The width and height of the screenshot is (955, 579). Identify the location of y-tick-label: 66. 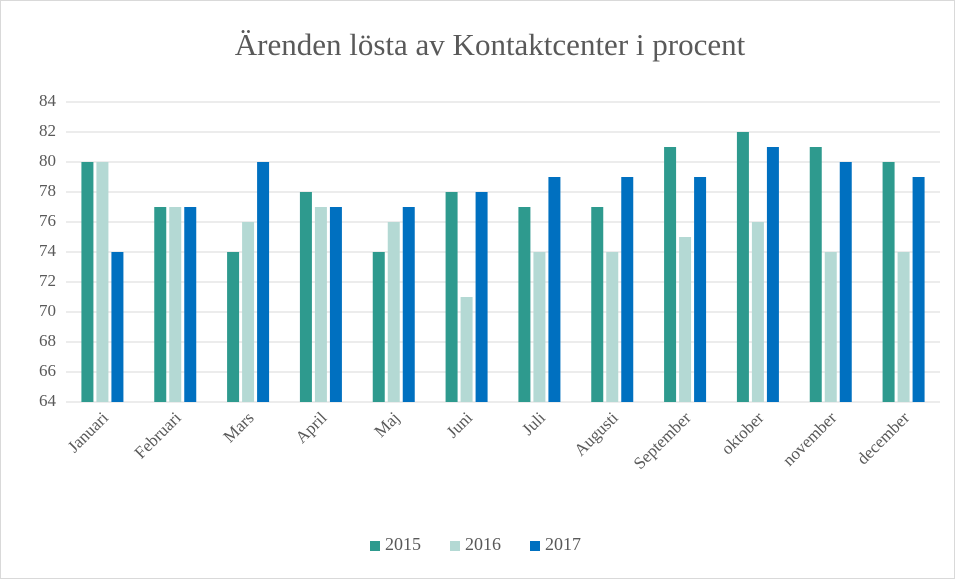
(47, 370).